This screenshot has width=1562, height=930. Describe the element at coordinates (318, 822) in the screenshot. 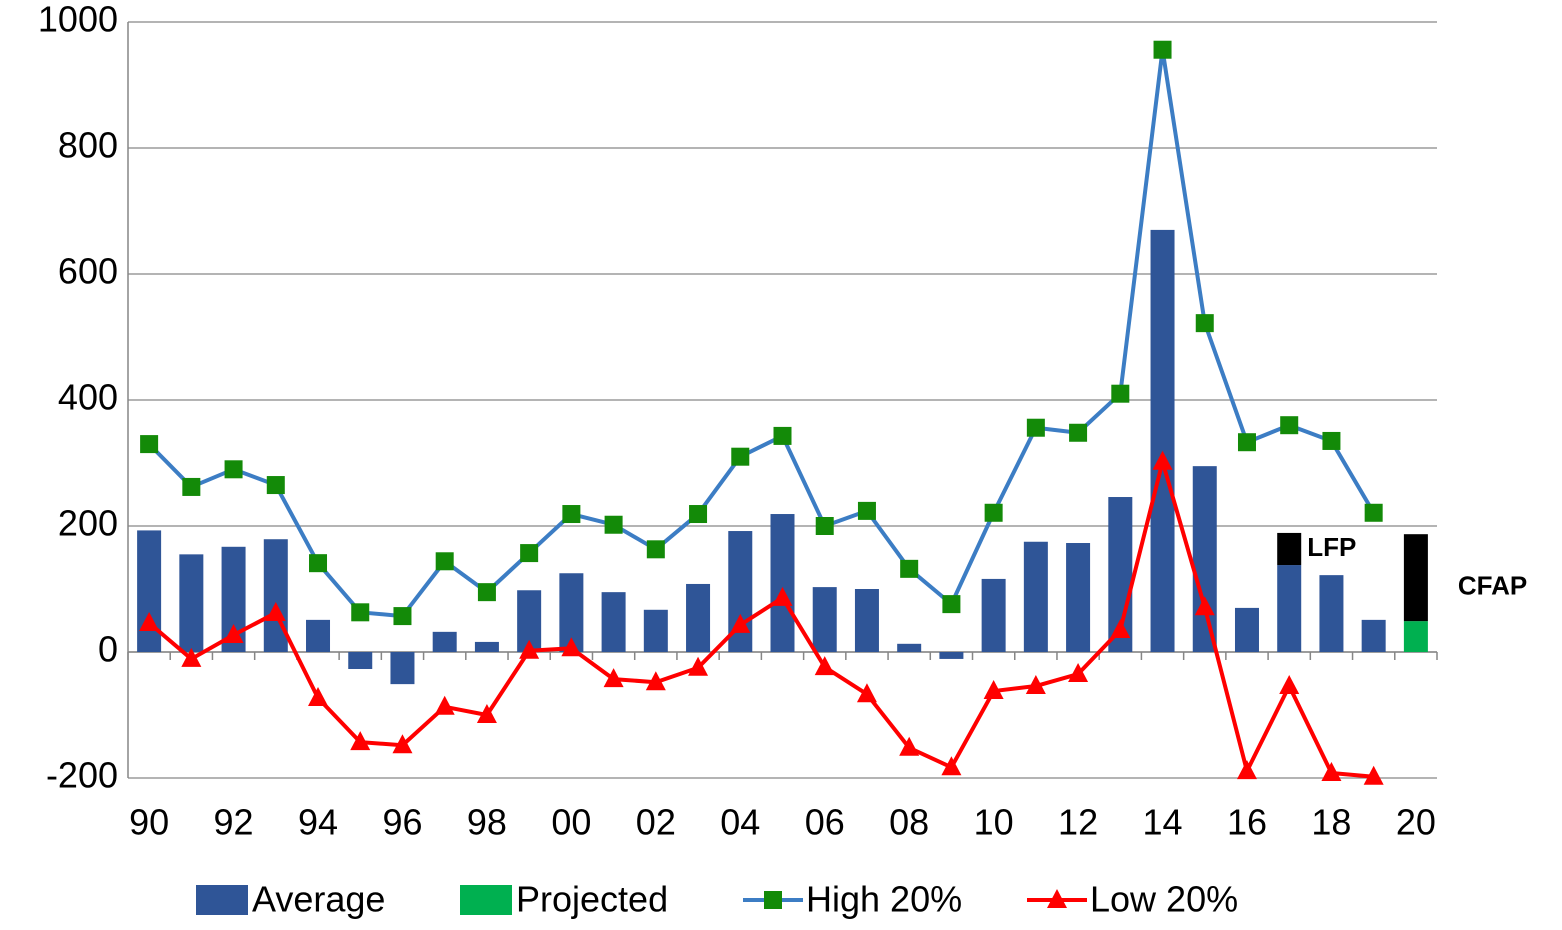

I see `x-tick-label: 94` at that location.